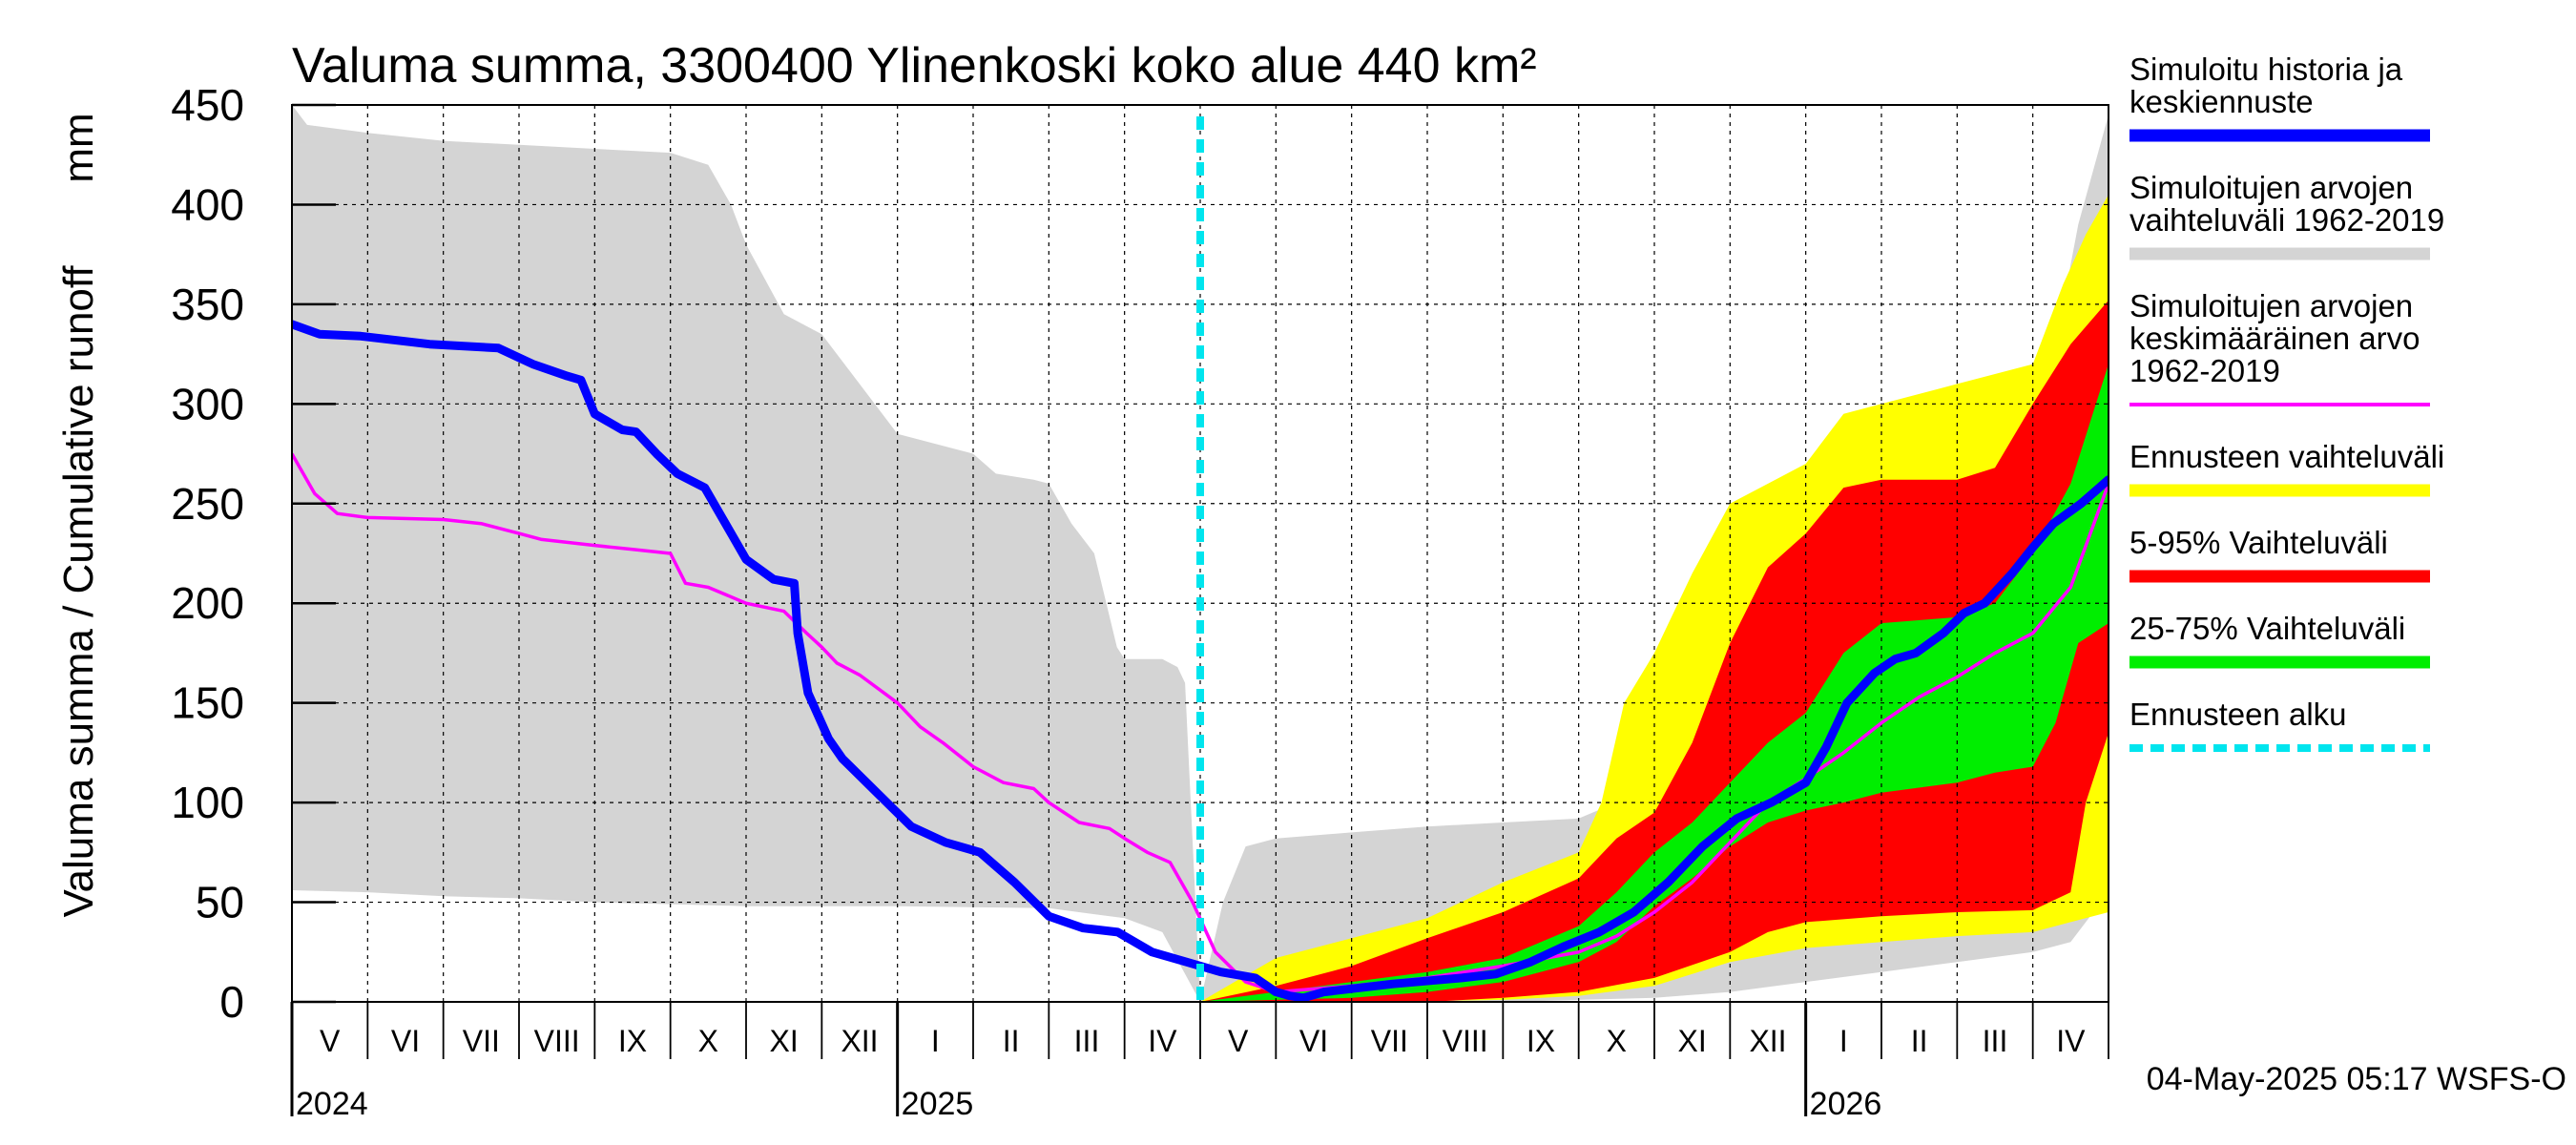 This screenshot has height=1145, width=2576. What do you see at coordinates (2266, 69) in the screenshot?
I see `legend-label: Simuloitu historia ja` at bounding box center [2266, 69].